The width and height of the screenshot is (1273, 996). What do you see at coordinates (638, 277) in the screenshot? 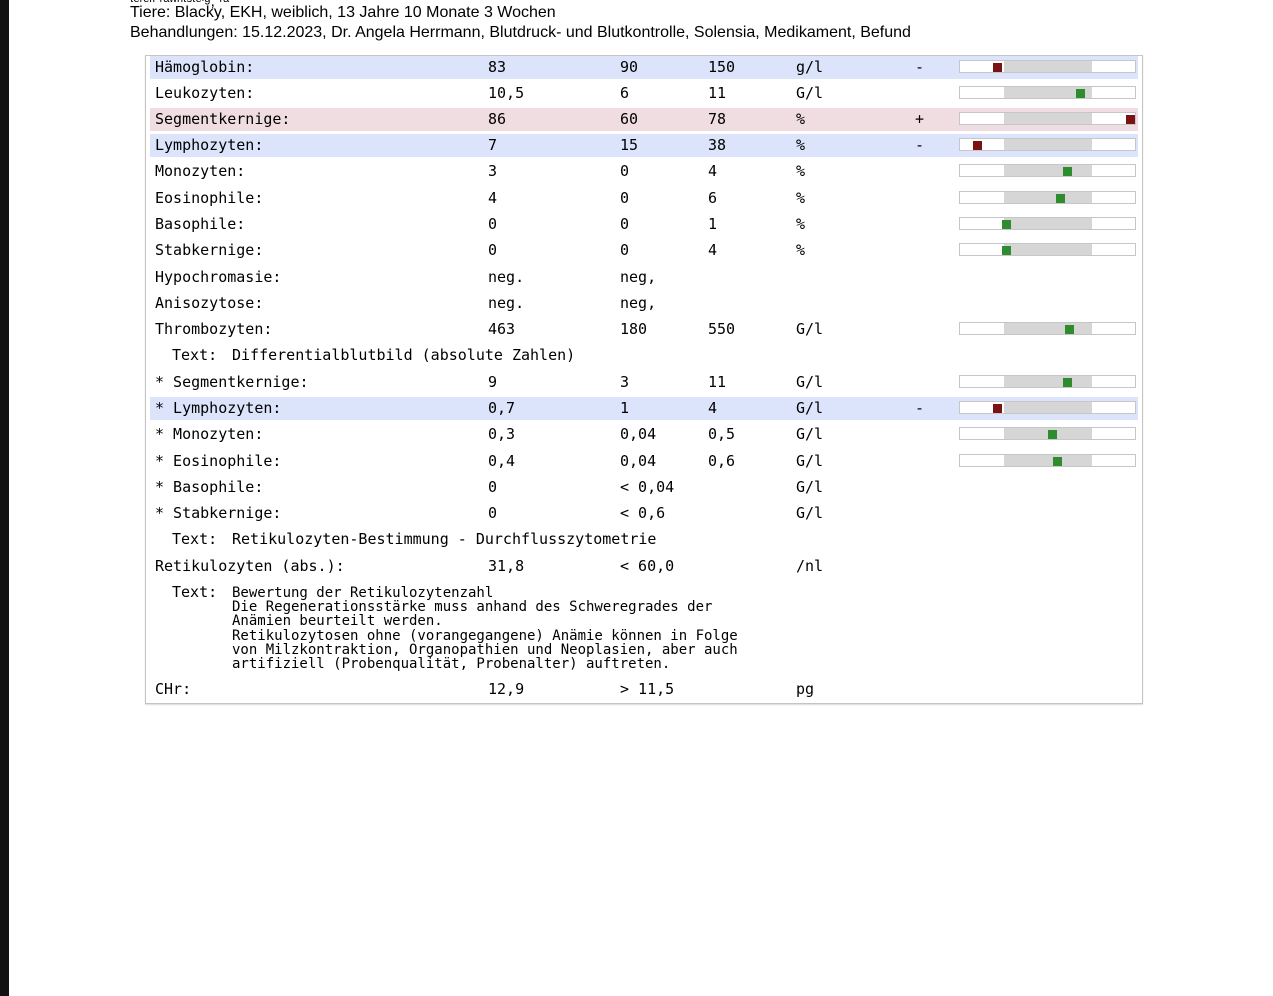
I see `reference-low: neg,` at bounding box center [638, 277].